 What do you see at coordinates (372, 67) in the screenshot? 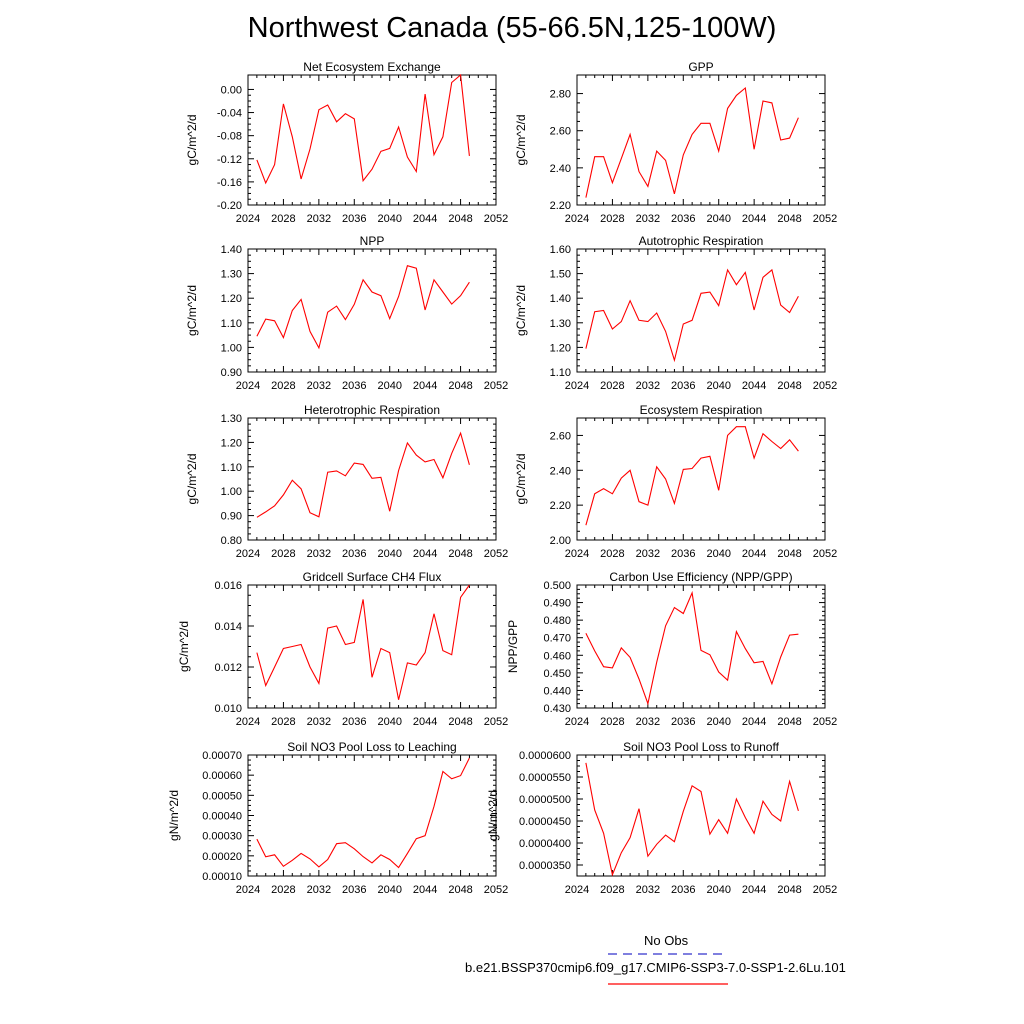
I see `panel-title: Net Ecosystem Exchange` at bounding box center [372, 67].